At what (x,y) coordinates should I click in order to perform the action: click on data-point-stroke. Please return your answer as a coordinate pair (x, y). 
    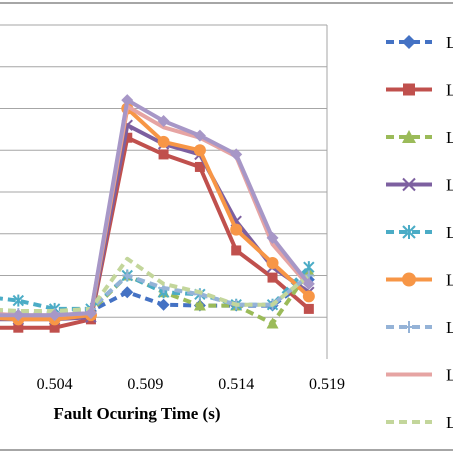
    Looking at the image, I should click on (409, 184).